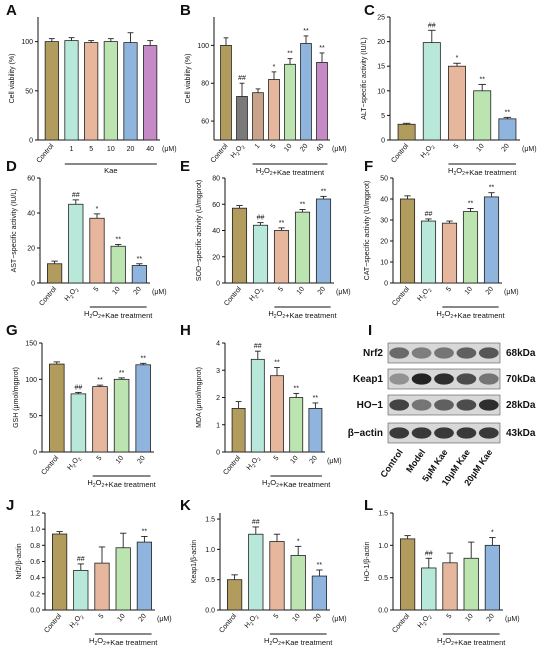 This screenshot has width=550, height=654. Describe the element at coordinates (188, 79) in the screenshot. I see `y-axis-label: Cell viability (%)` at that location.